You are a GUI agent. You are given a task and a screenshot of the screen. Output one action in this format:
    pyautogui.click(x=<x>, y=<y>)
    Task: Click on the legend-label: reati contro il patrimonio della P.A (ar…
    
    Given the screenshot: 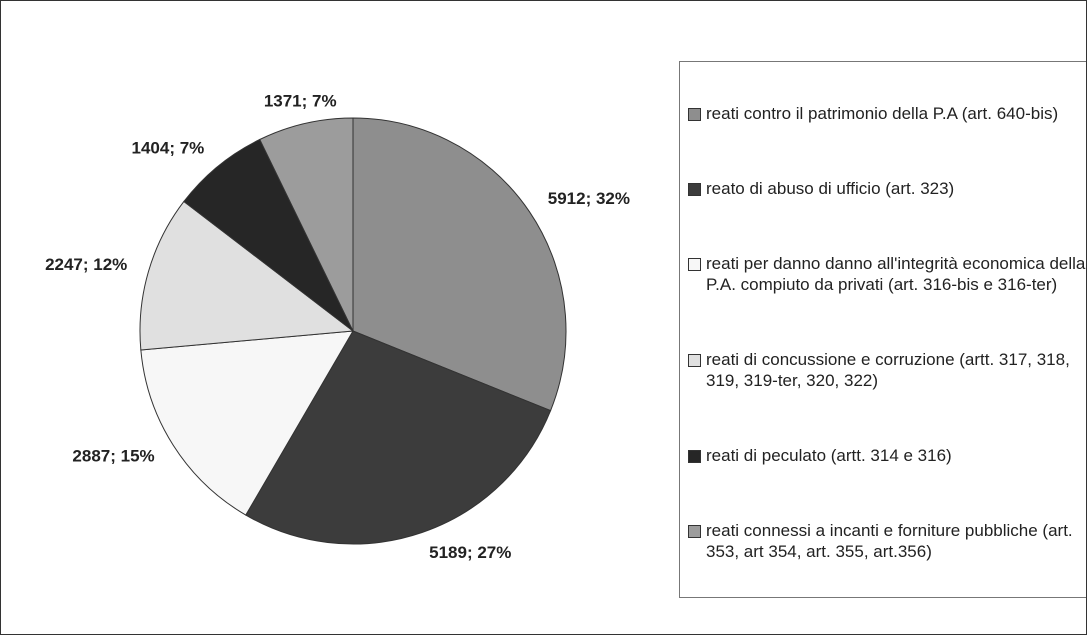 What is the action you would take?
    pyautogui.click(x=882, y=113)
    